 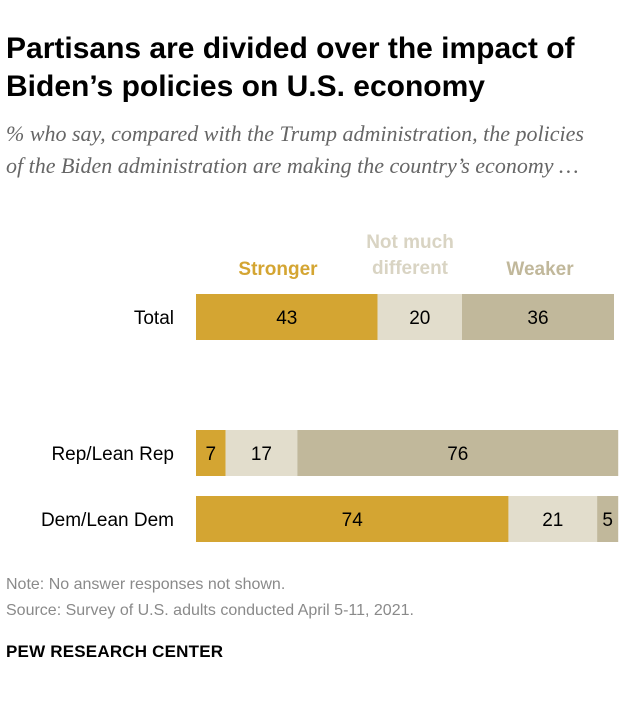 I want to click on category-label-rep-lean-rep: Rep/Lean Rep, so click(x=112, y=454).